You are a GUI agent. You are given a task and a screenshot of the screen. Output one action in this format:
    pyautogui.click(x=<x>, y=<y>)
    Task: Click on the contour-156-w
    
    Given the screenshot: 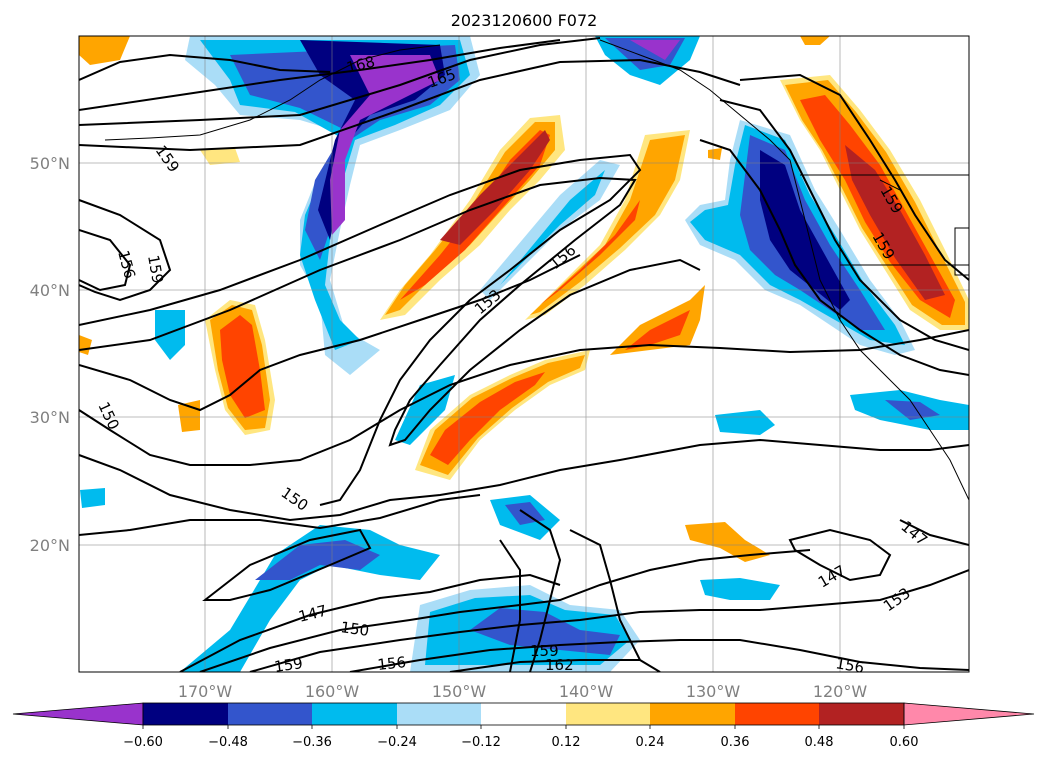 What is the action you would take?
    pyautogui.click(x=105, y=260)
    